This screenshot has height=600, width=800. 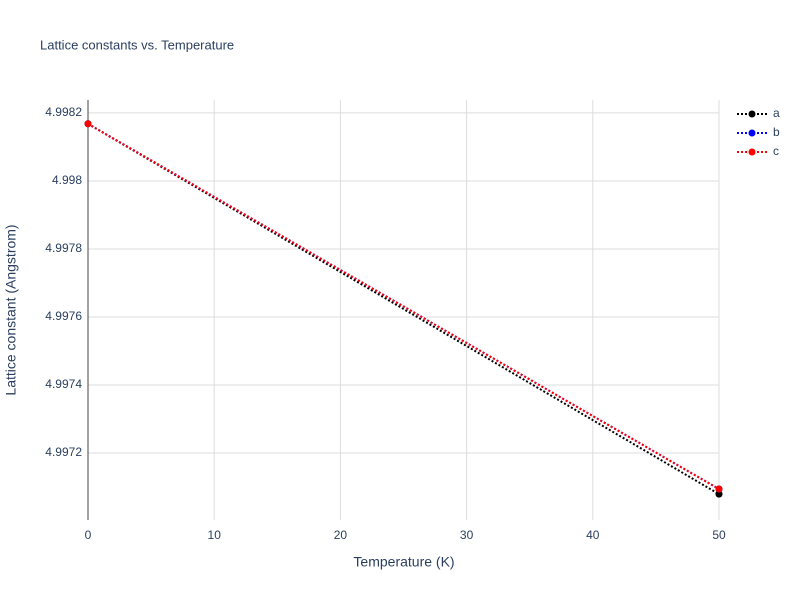 What do you see at coordinates (63, 384) in the screenshot?
I see `y-tick-label: 4.9974` at bounding box center [63, 384].